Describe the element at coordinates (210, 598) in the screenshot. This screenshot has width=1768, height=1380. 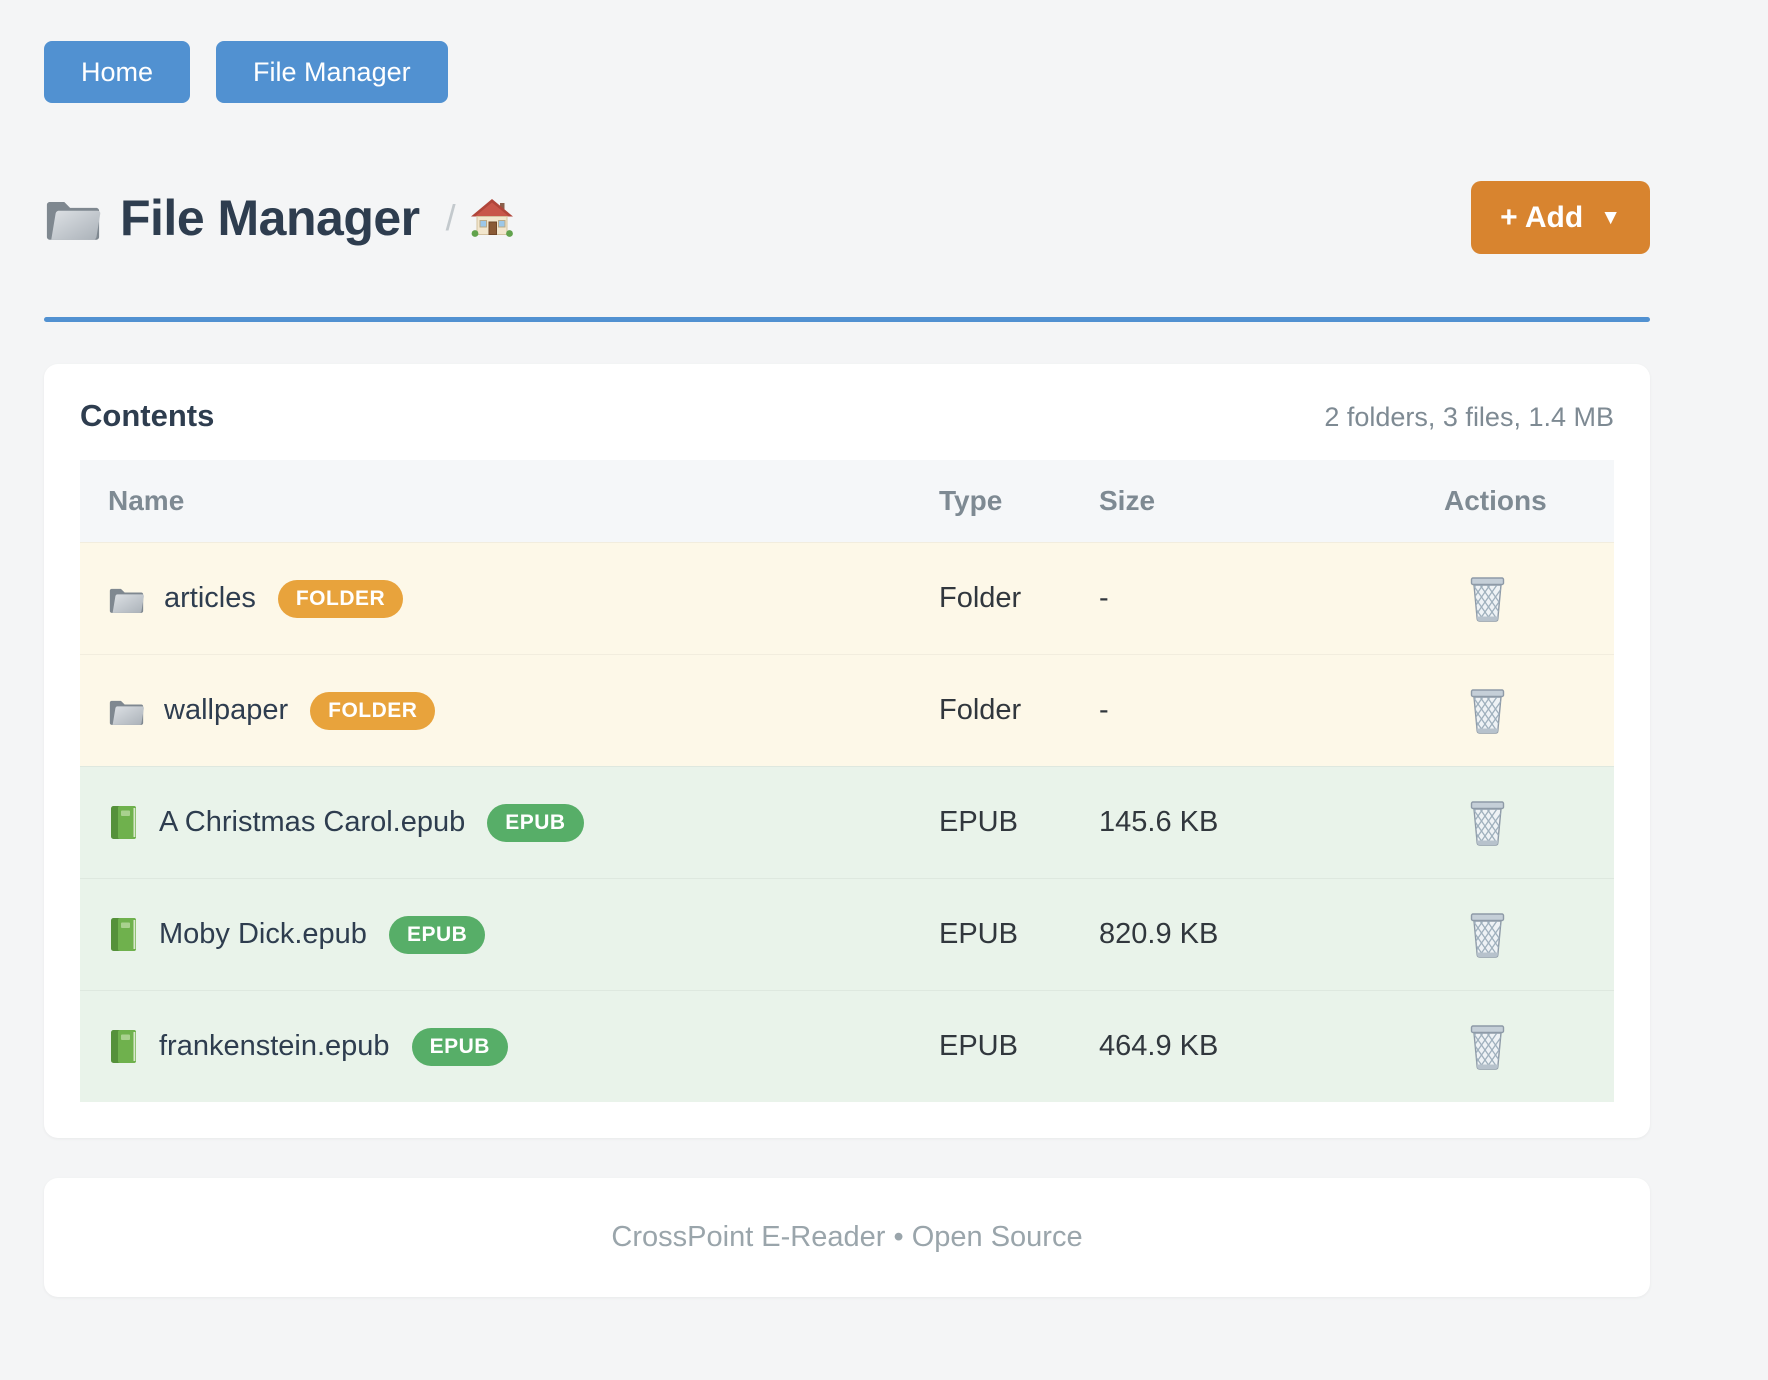
I see `item-name-link: articles` at that location.